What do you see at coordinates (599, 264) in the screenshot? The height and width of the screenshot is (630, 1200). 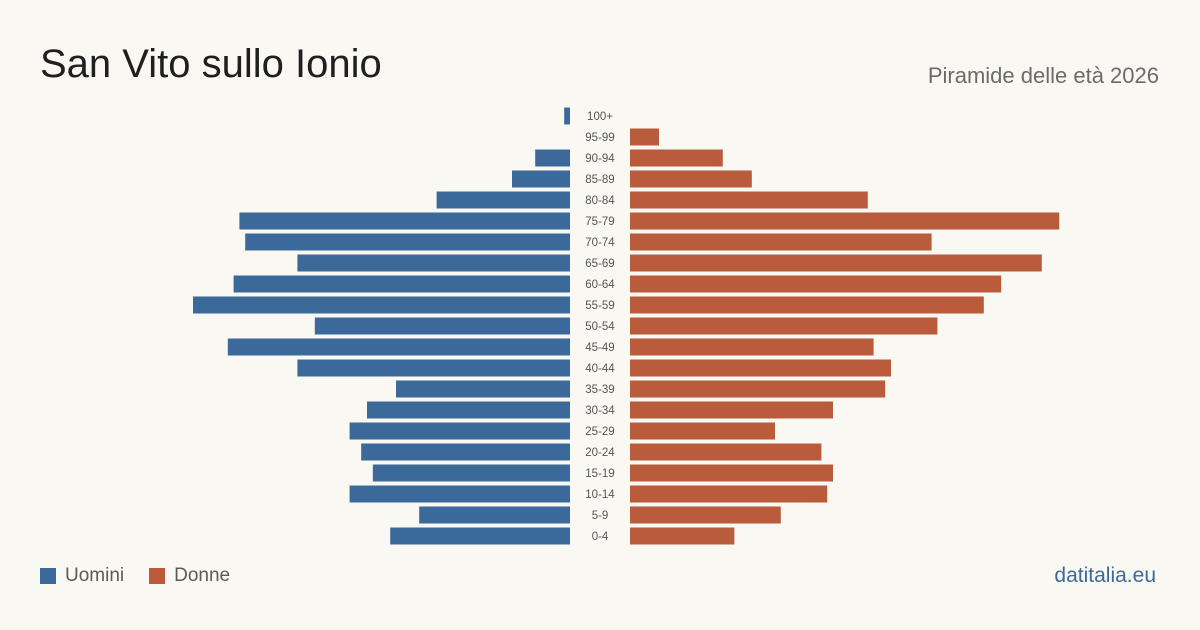 I see `age-label-65-69: 65-69` at bounding box center [599, 264].